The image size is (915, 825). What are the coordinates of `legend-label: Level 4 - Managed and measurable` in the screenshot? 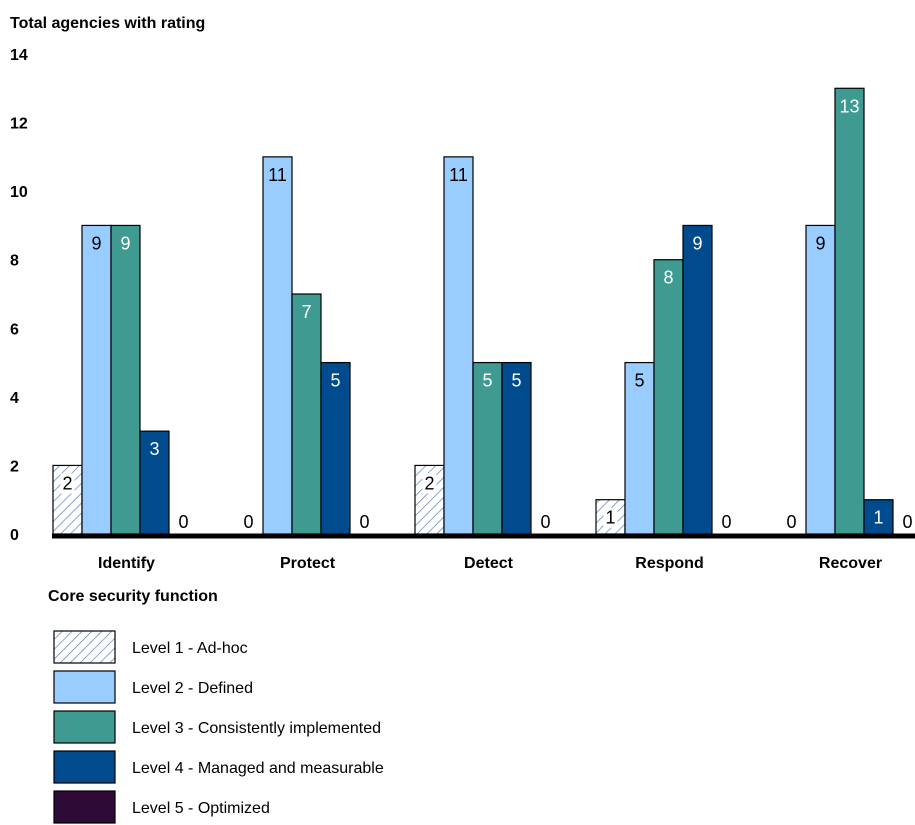 It's located at (258, 768).